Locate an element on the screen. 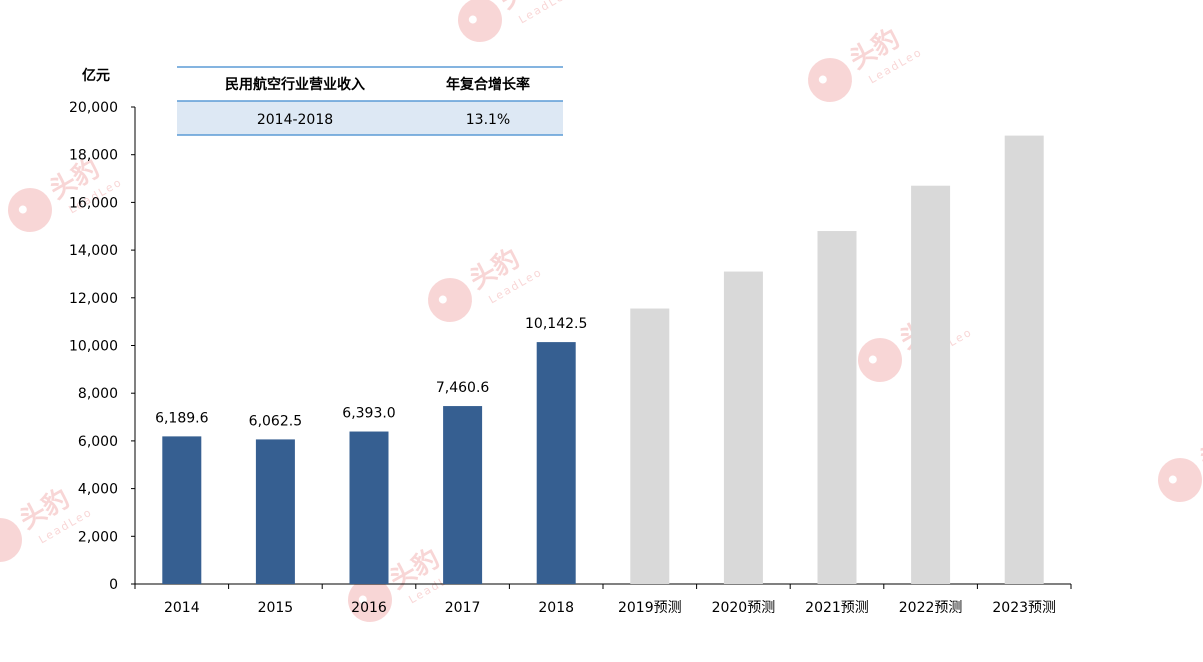 Image resolution: width=1203 pixels, height=662 pixels. x-tick-label: 2018 is located at coordinates (556, 608).